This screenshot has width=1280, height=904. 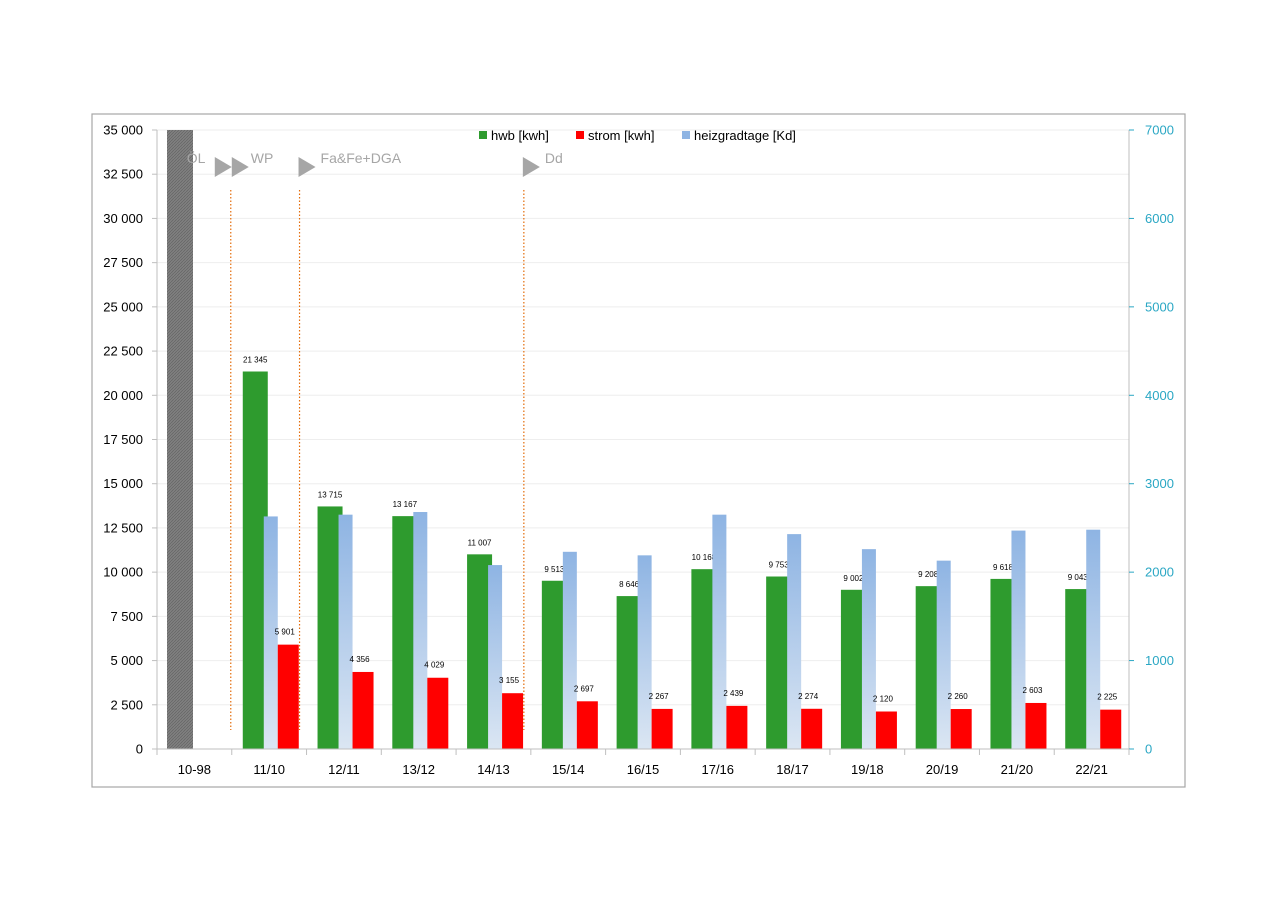 I want to click on phase-label: ÖL, so click(x=196, y=157).